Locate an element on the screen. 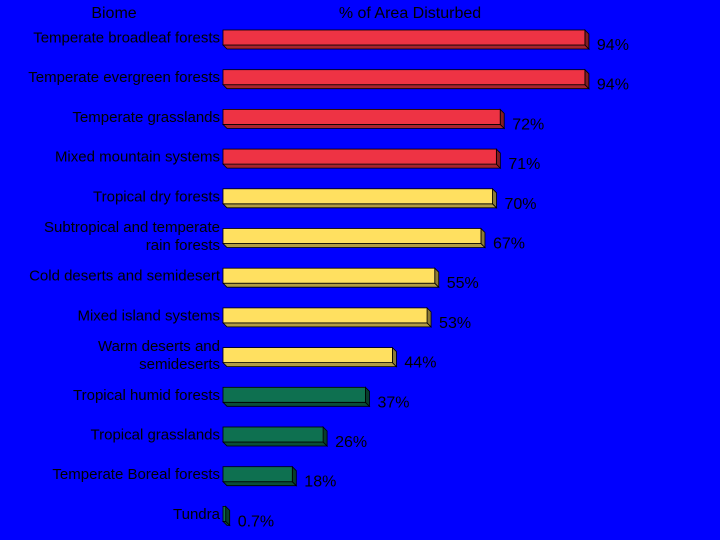 This screenshot has width=720, height=540. category-label: rain forests is located at coordinates (183, 245).